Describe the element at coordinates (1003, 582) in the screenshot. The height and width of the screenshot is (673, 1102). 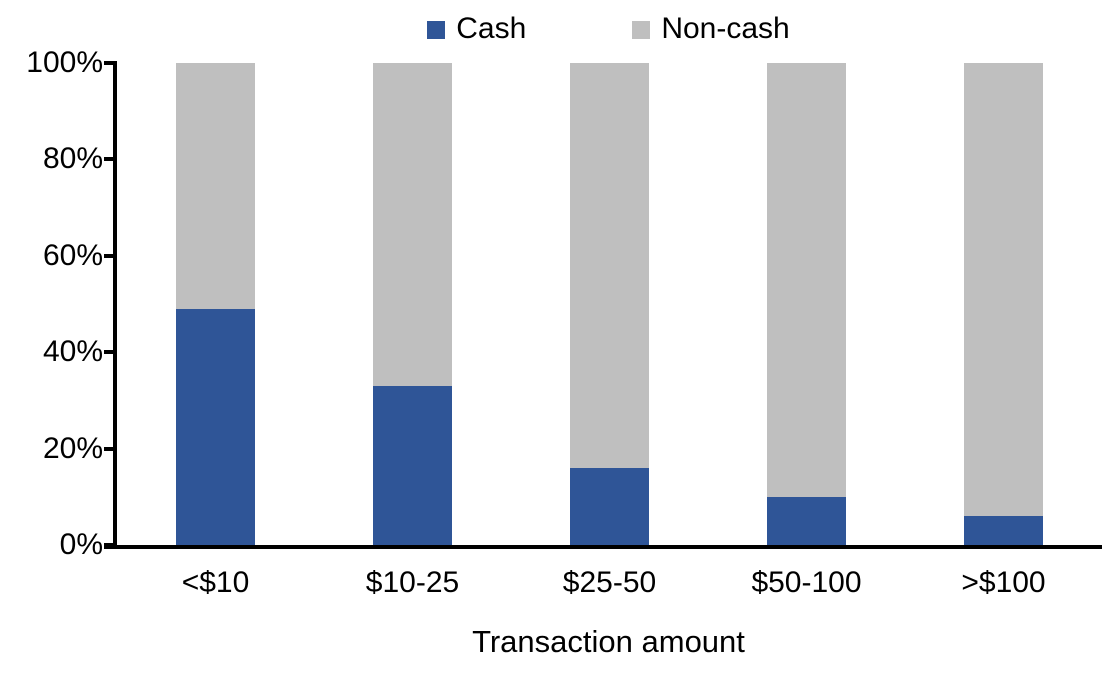
I see `x-category-label: >$100` at that location.